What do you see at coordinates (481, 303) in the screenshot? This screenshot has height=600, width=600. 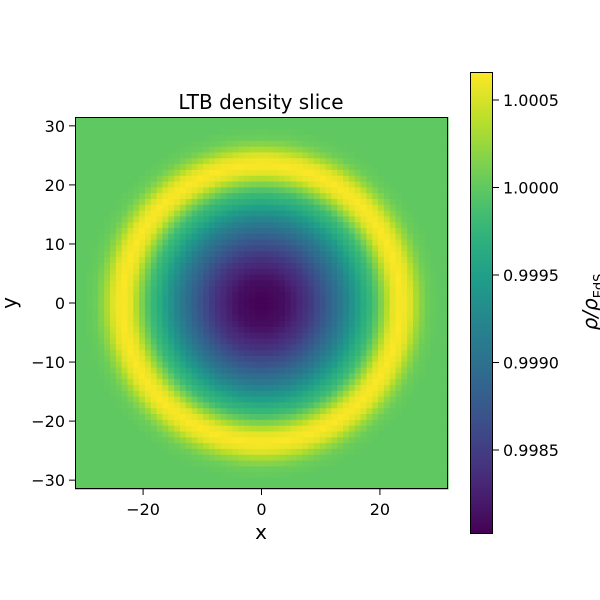 I see `colorbar` at bounding box center [481, 303].